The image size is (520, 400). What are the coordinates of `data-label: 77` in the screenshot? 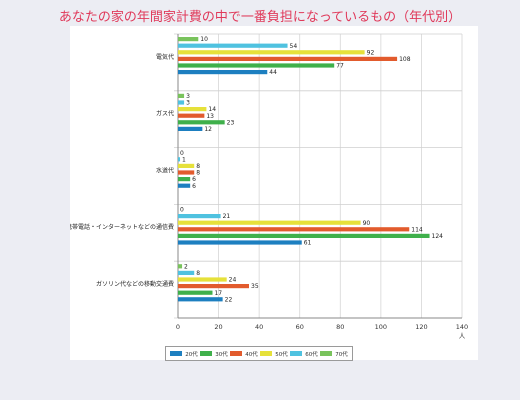 It's located at (340, 66).